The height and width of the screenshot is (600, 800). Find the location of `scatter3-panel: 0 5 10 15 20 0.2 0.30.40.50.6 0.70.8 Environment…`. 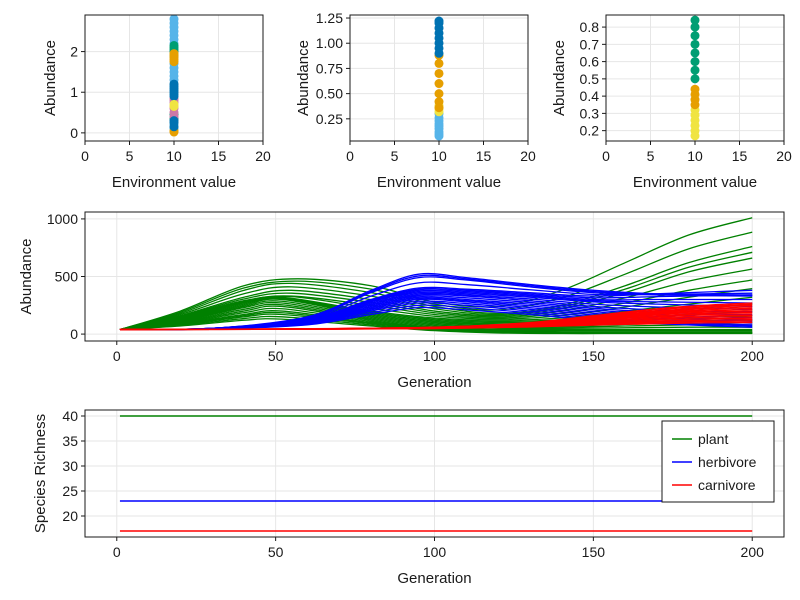

scatter3-panel: 0 5 10 15 20 0.2 0.30.40.50.6 0.70.8 Environment… is located at coordinates (671, 102).